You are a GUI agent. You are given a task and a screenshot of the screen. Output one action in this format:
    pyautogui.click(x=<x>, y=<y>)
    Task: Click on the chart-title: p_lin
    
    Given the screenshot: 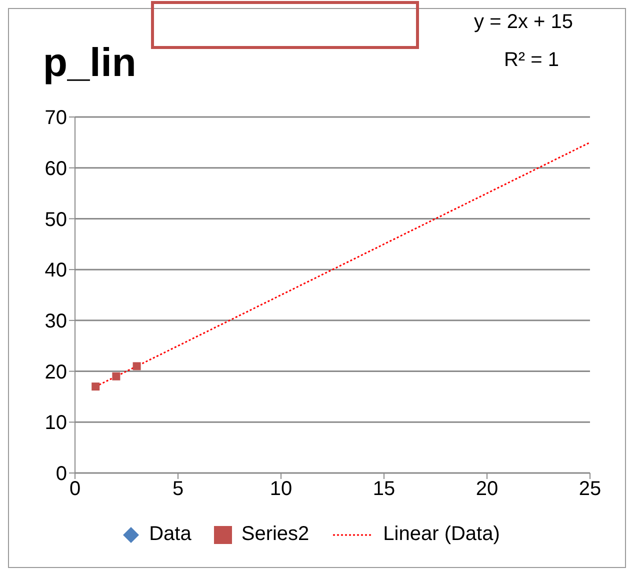 What is the action you would take?
    pyautogui.click(x=89, y=63)
    